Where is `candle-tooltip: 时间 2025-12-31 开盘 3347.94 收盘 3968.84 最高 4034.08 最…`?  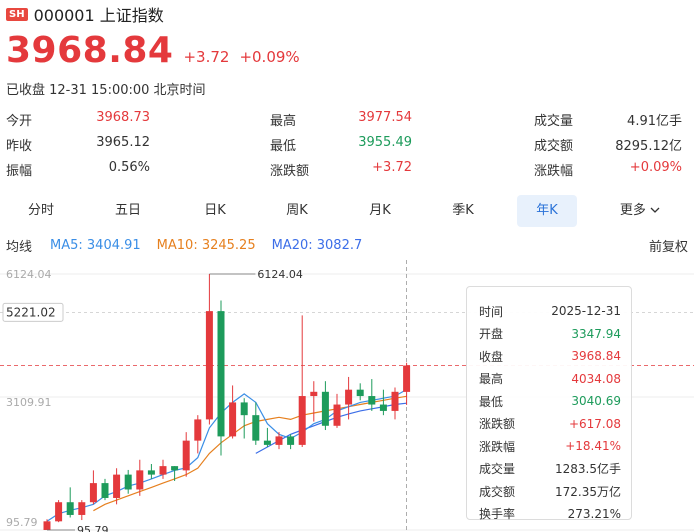 candle-tooltip: 时间 2025-12-31 开盘 3347.94 收盘 3968.84 最高 4034.08 最… is located at coordinates (549, 404).